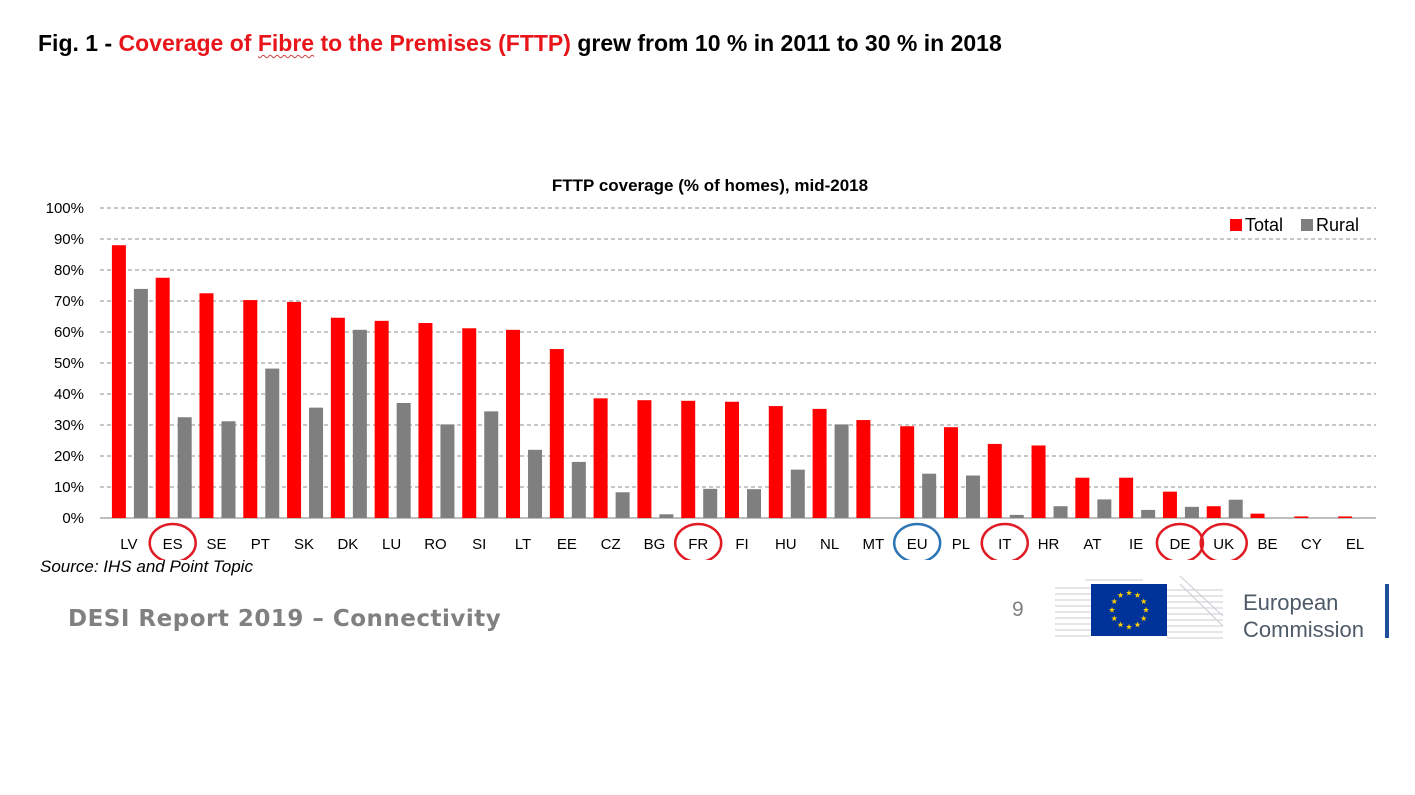 The width and height of the screenshot is (1415, 795). I want to click on ec-building-pattern, so click(1139, 607).